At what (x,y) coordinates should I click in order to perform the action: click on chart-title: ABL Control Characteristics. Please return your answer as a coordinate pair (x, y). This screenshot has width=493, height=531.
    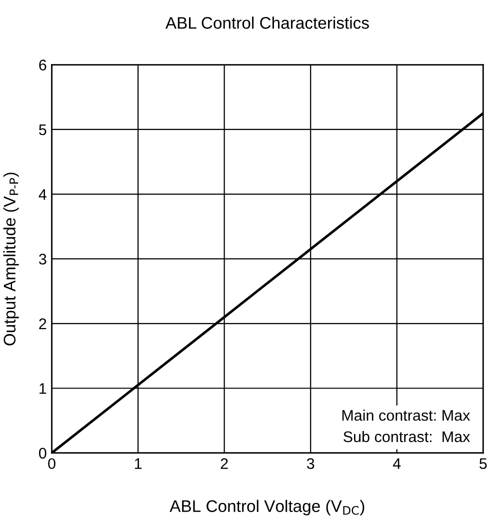
    Looking at the image, I should click on (267, 22).